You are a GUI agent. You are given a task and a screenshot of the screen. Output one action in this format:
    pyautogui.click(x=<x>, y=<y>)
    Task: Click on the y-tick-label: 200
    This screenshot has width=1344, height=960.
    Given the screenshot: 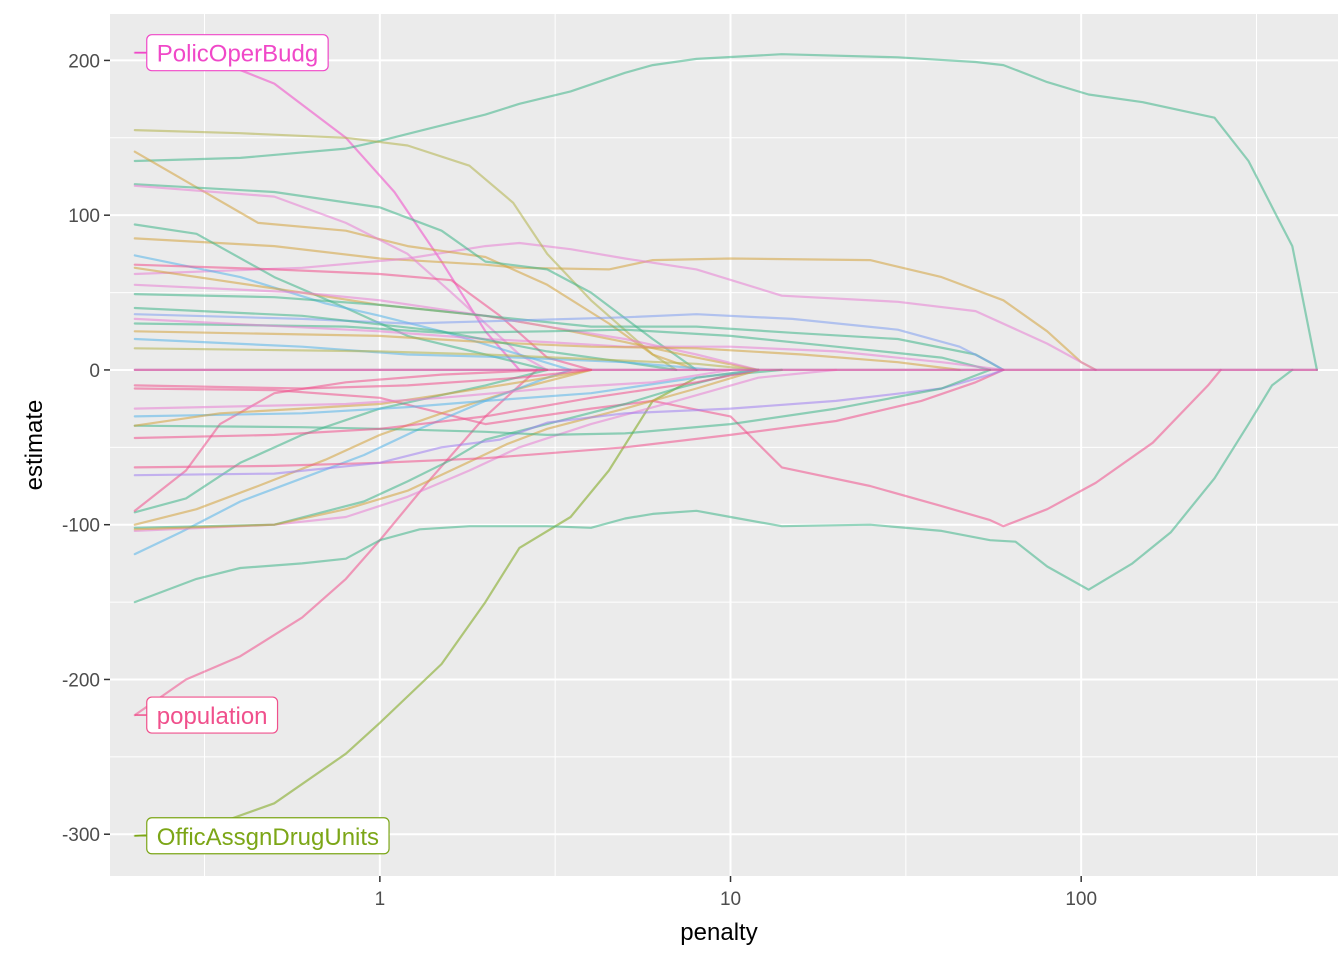 What is the action you would take?
    pyautogui.click(x=84, y=61)
    